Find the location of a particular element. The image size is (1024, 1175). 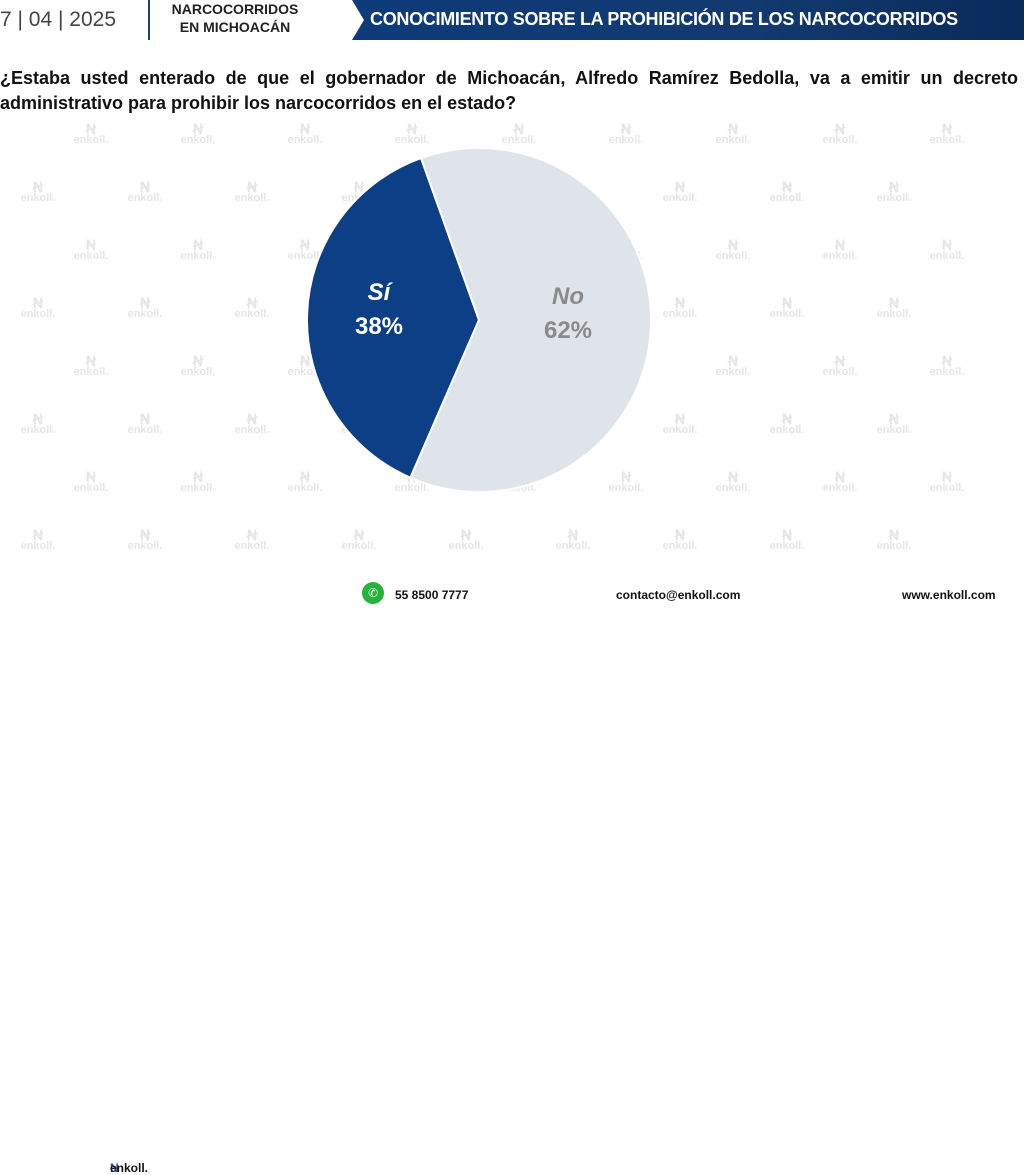

website-link: www.enkoll.com is located at coordinates (949, 595).